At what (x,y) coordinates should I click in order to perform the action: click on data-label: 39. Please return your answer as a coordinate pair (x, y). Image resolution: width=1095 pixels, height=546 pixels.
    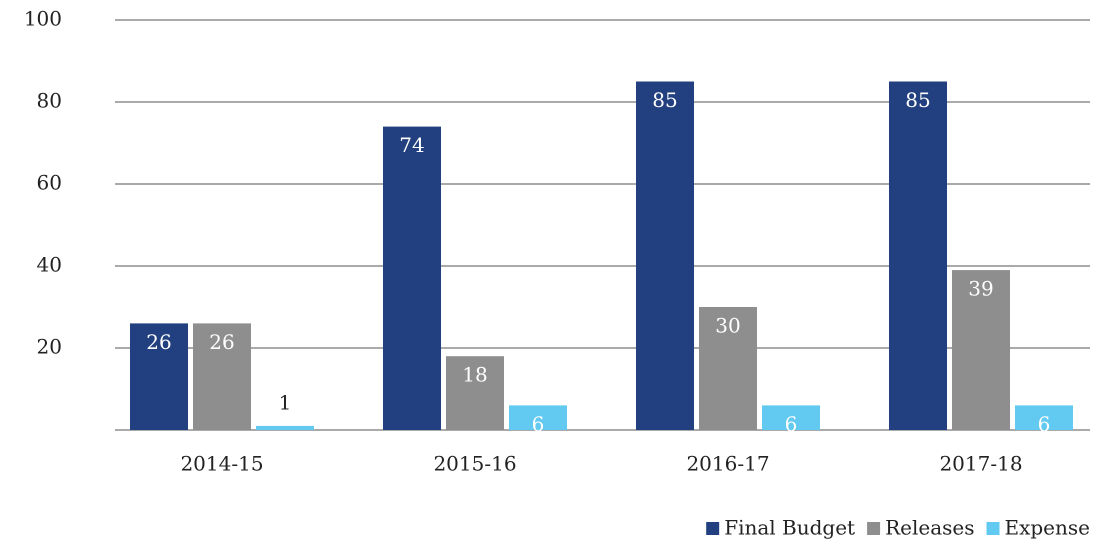
    Looking at the image, I should click on (980, 289).